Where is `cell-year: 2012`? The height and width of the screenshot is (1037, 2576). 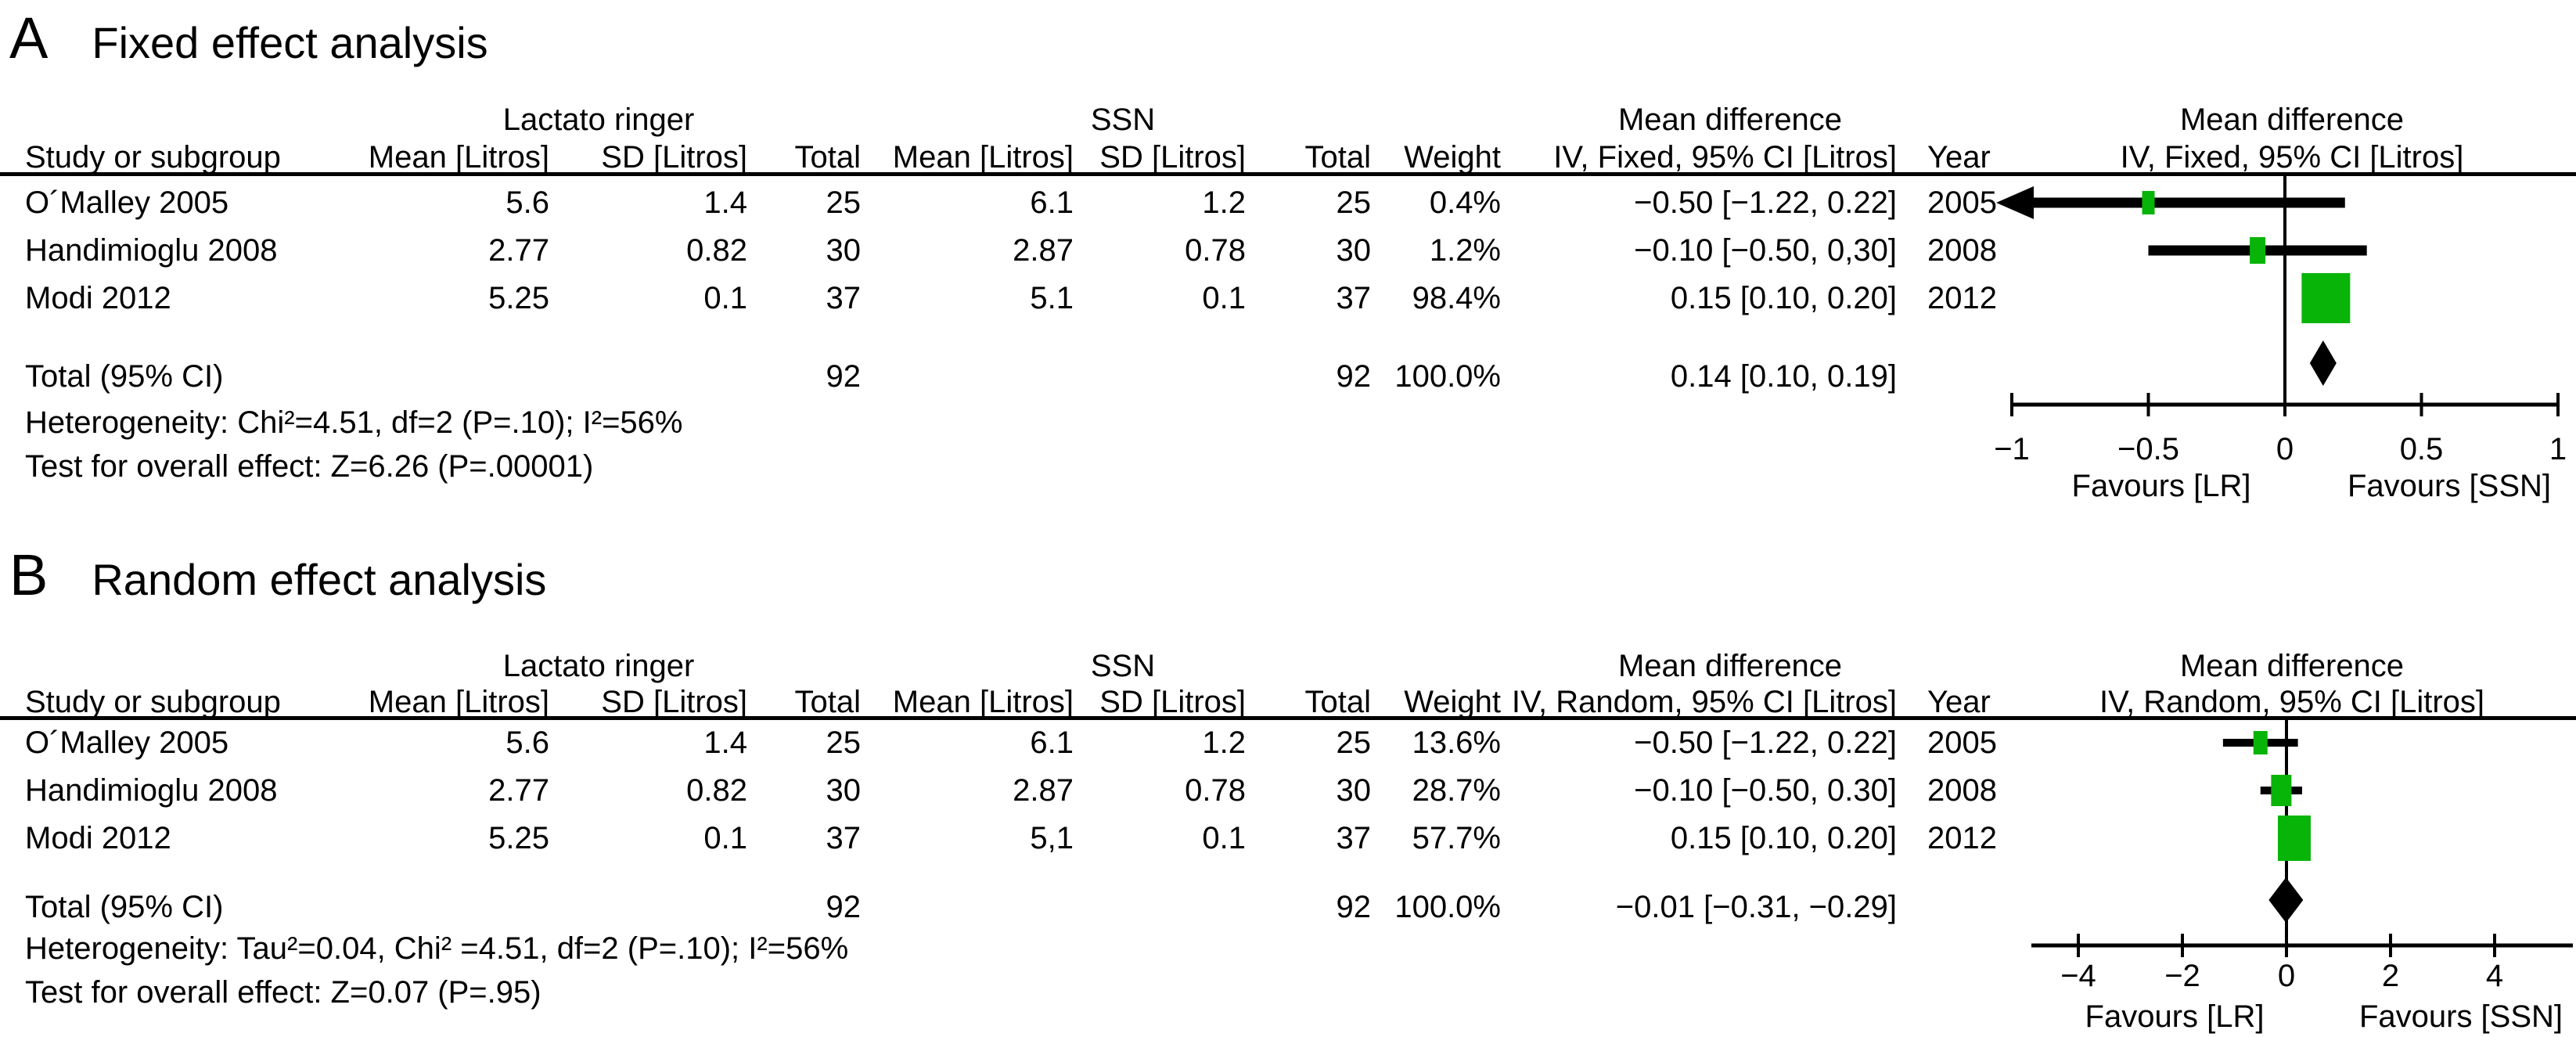
cell-year: 2012 is located at coordinates (1962, 838).